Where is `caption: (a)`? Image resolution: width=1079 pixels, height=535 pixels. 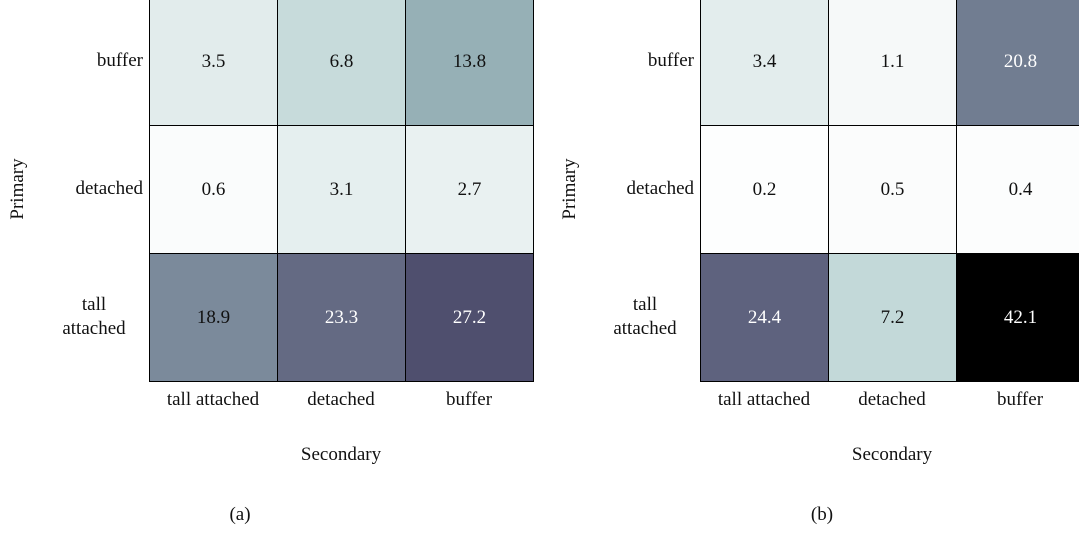
caption: (a) is located at coordinates (240, 514).